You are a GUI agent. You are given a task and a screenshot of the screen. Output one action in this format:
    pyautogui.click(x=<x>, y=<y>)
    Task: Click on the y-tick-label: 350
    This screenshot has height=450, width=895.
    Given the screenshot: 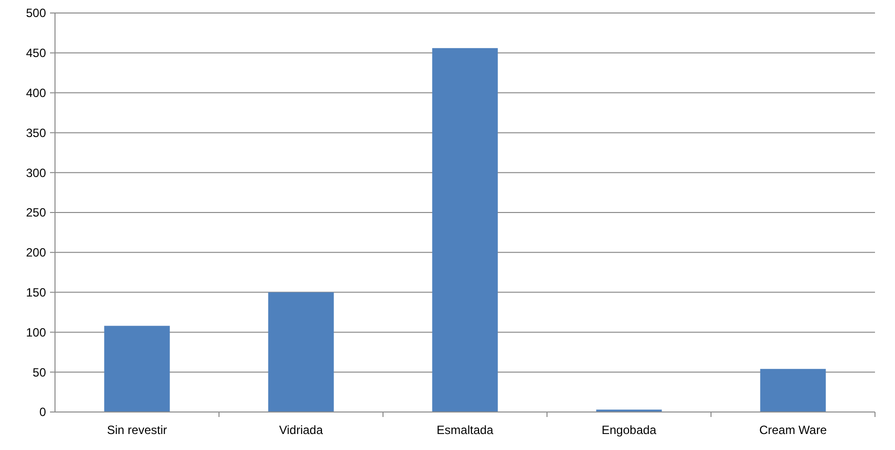 What is the action you would take?
    pyautogui.click(x=36, y=133)
    